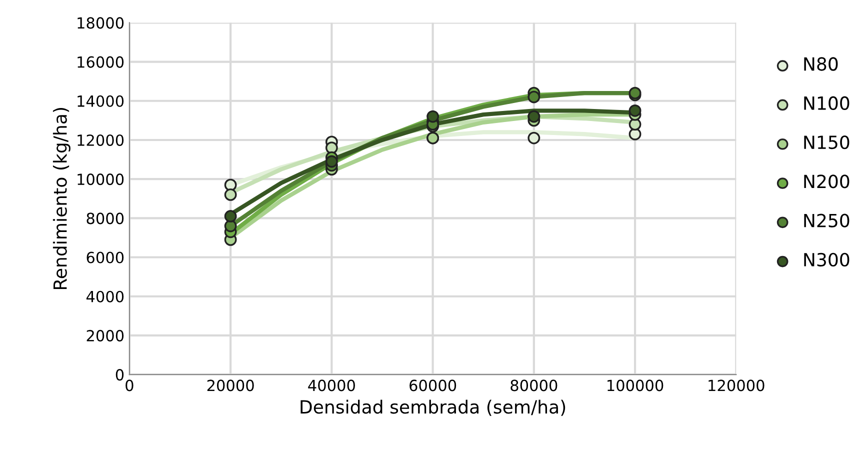 This screenshot has width=863, height=454. Describe the element at coordinates (120, 375) in the screenshot. I see `y-tick-label: 0` at that location.